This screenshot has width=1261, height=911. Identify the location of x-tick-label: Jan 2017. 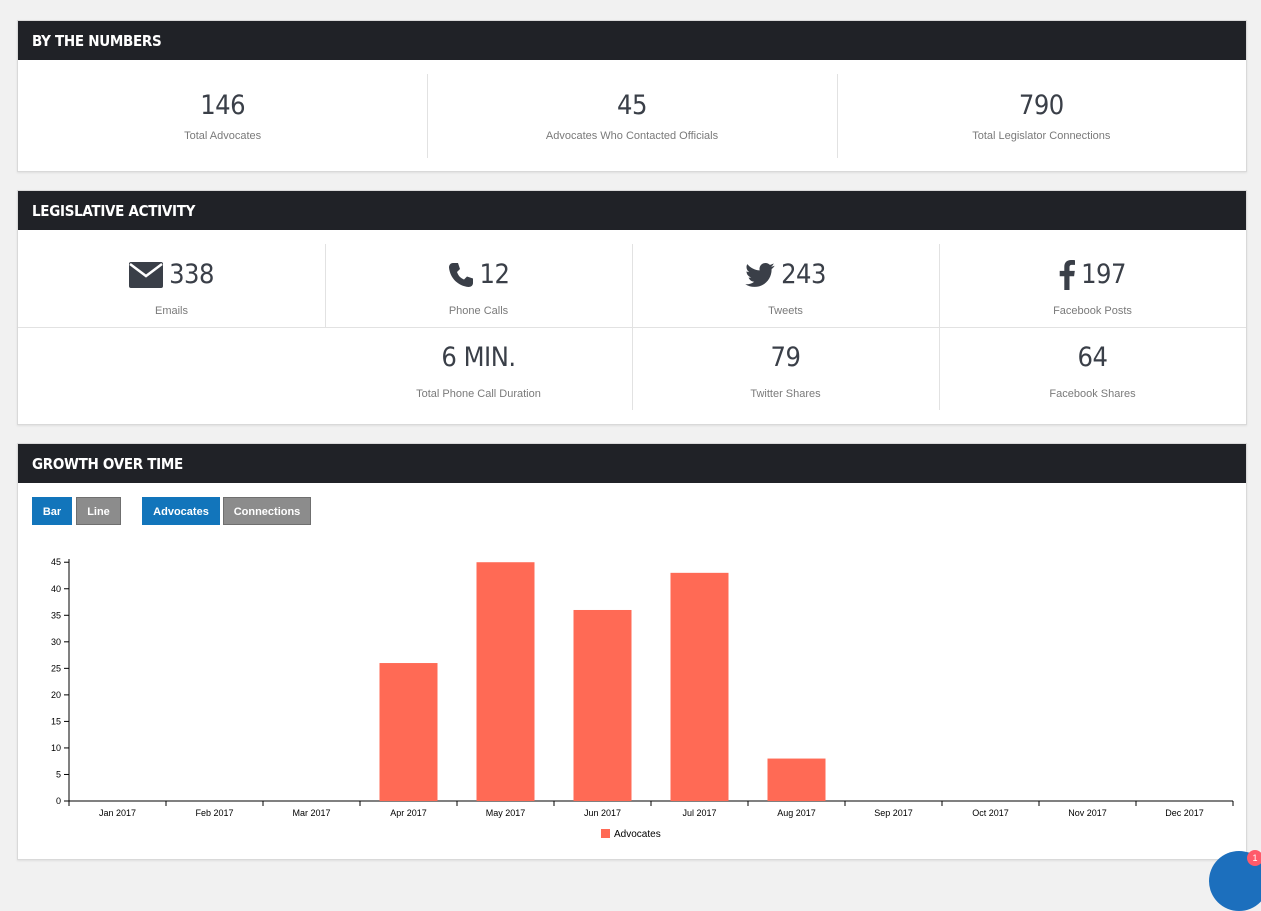
(117, 813).